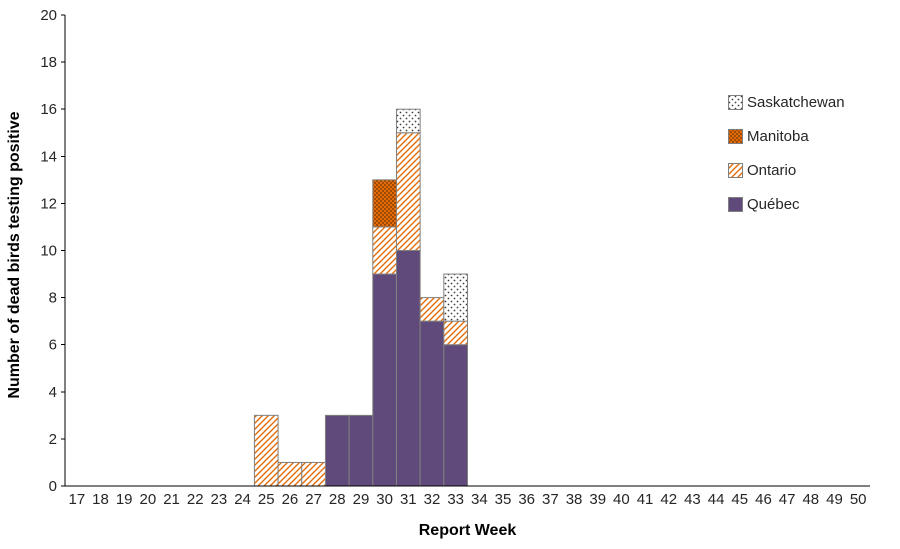 The image size is (900, 549). I want to click on bar-segment-Québec-week-31, so click(408, 368).